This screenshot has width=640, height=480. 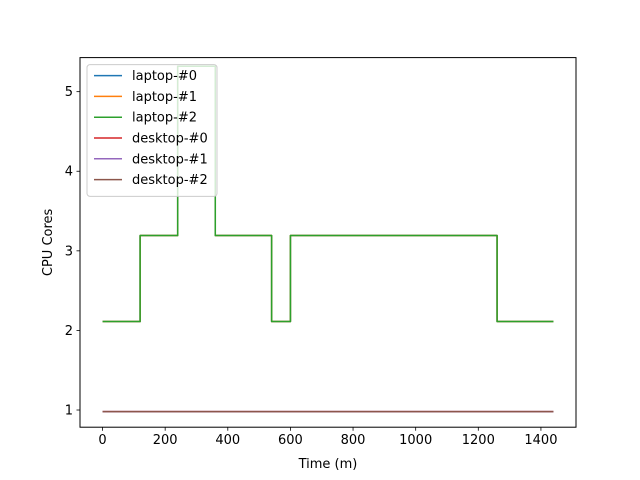 What do you see at coordinates (164, 76) in the screenshot?
I see `legend-label: laptop-#0` at bounding box center [164, 76].